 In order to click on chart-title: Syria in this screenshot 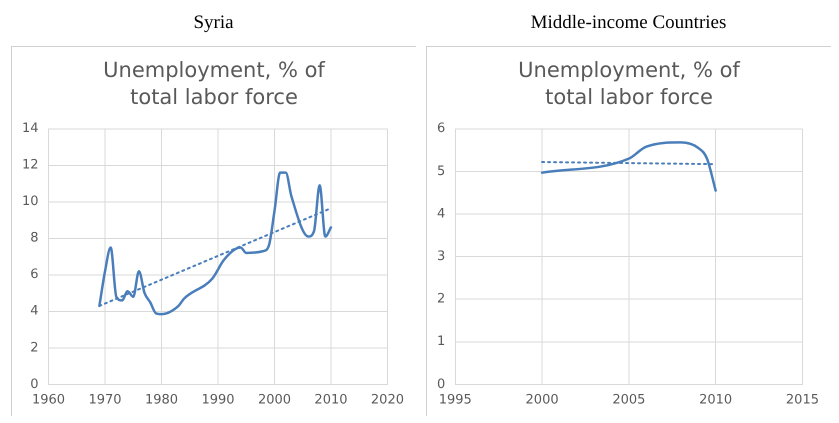, I will do `click(213, 23)`.